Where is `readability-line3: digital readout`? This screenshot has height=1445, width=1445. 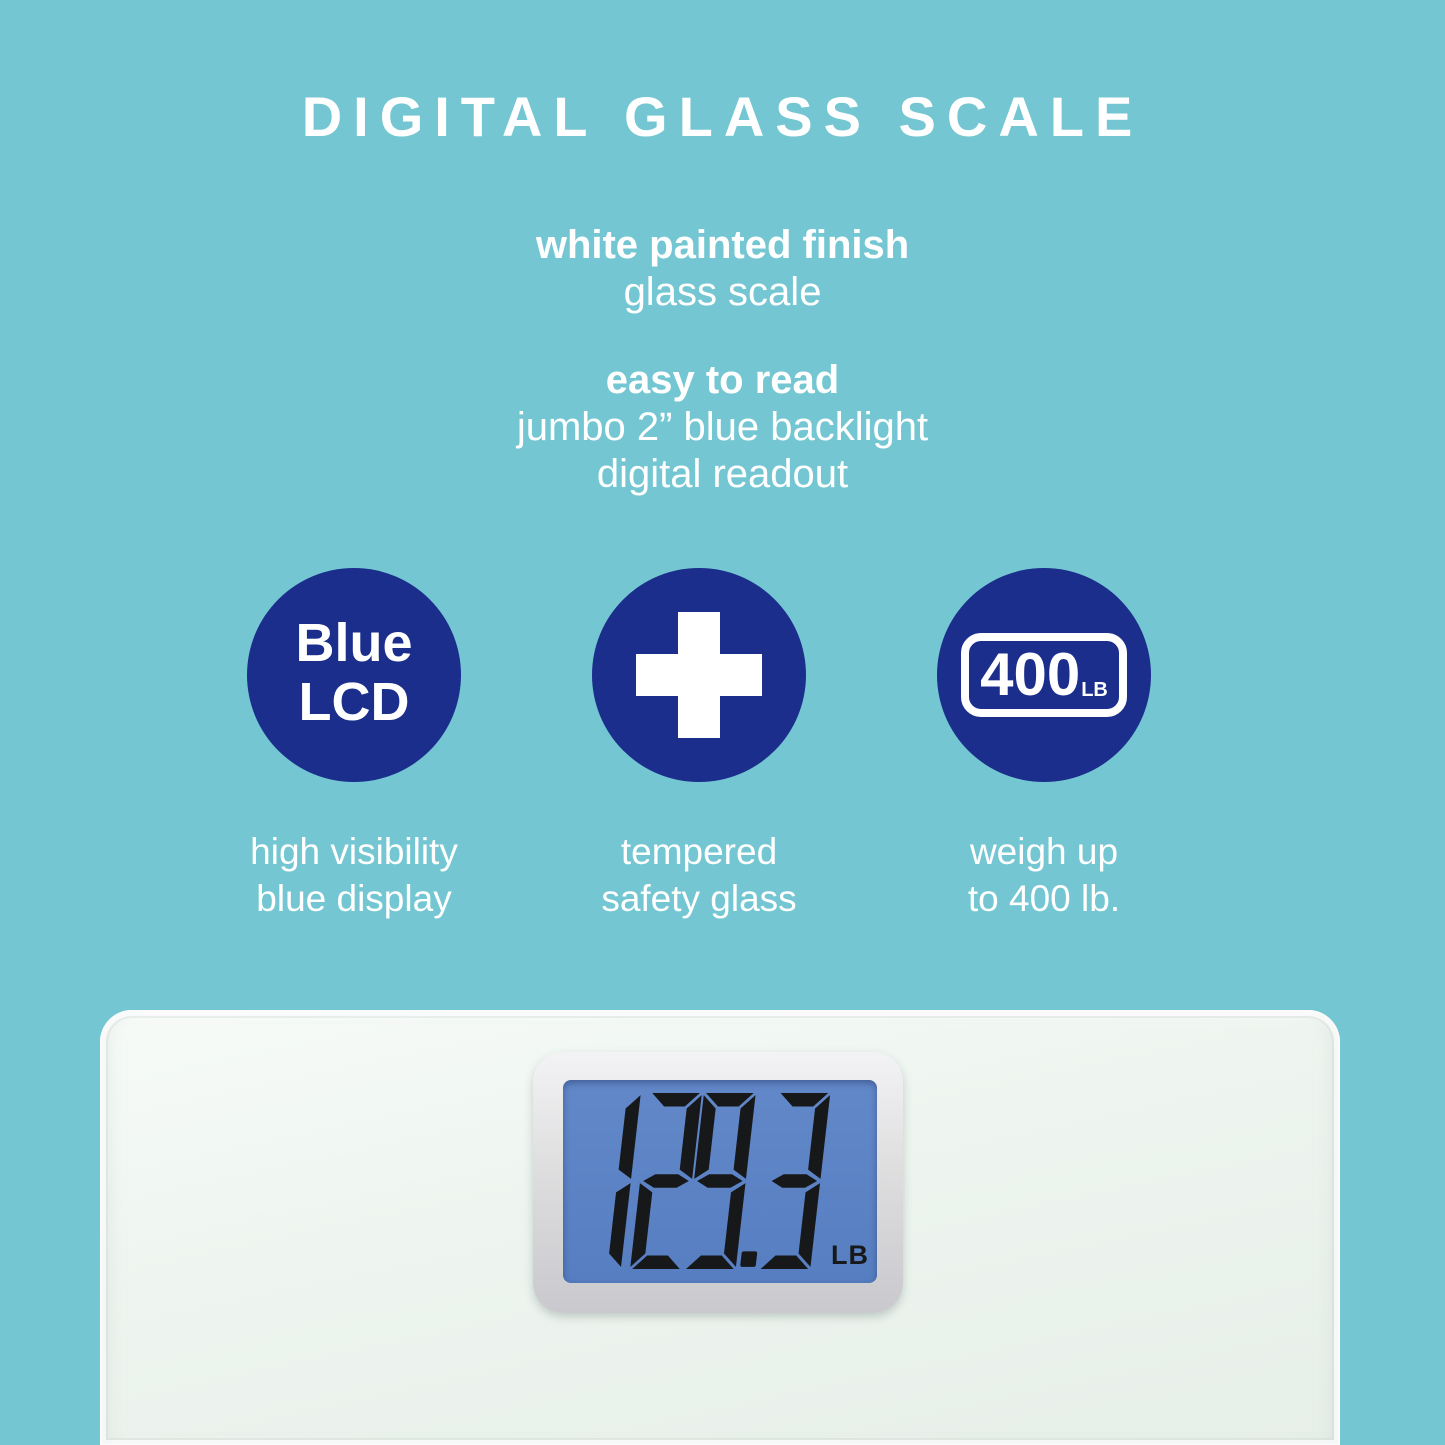 readability-line3: digital readout is located at coordinates (722, 474).